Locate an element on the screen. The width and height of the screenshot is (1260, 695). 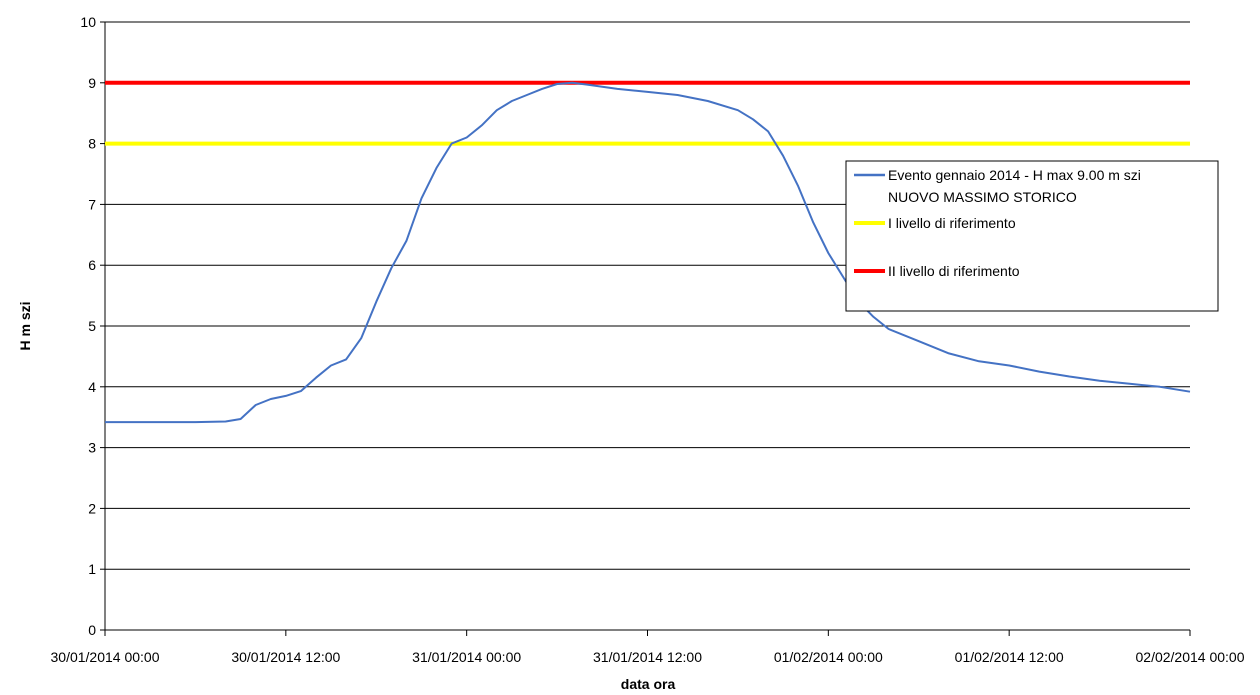
reference-lines is located at coordinates (647, 113).